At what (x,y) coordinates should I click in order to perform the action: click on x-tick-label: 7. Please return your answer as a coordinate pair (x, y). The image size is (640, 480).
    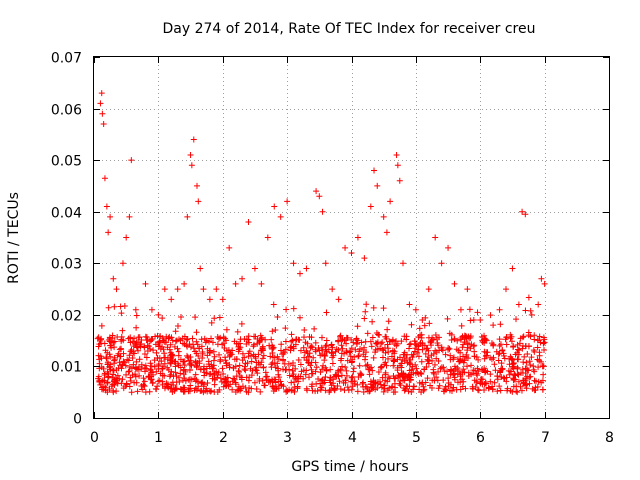
    Looking at the image, I should click on (545, 438).